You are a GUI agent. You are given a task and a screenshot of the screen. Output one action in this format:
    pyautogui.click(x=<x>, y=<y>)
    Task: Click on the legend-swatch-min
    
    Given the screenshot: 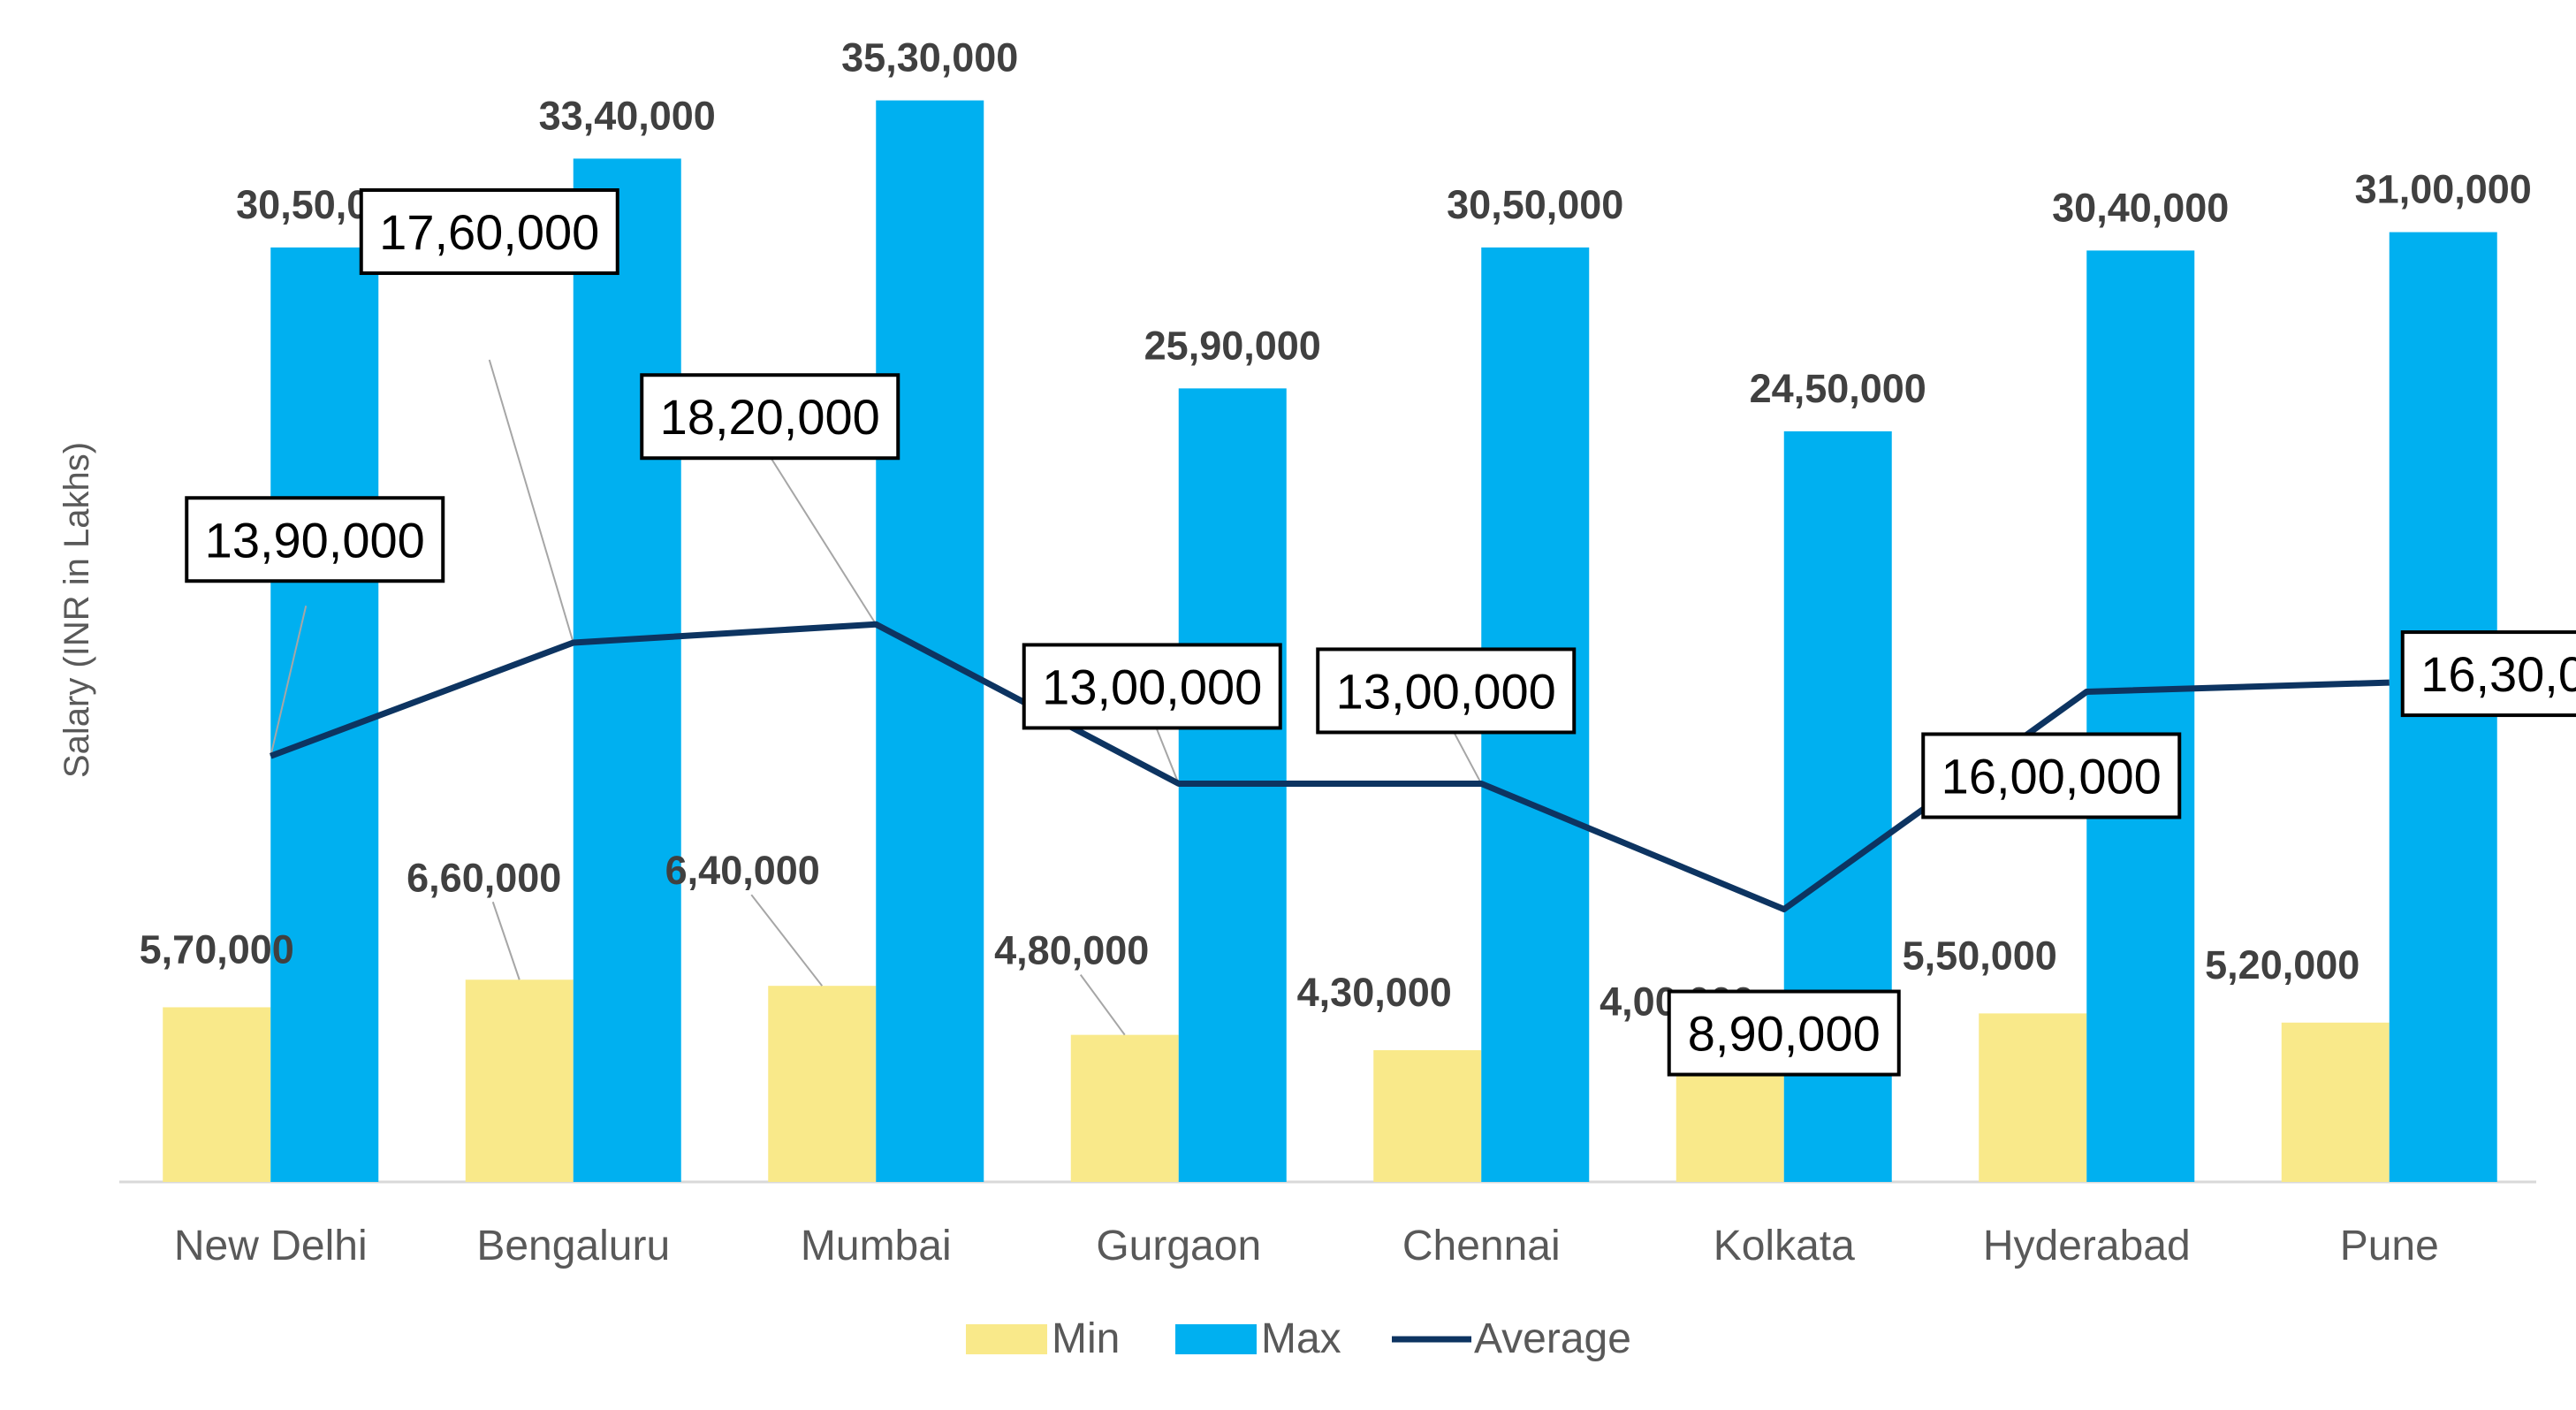 What is the action you would take?
    pyautogui.click(x=1006, y=1339)
    